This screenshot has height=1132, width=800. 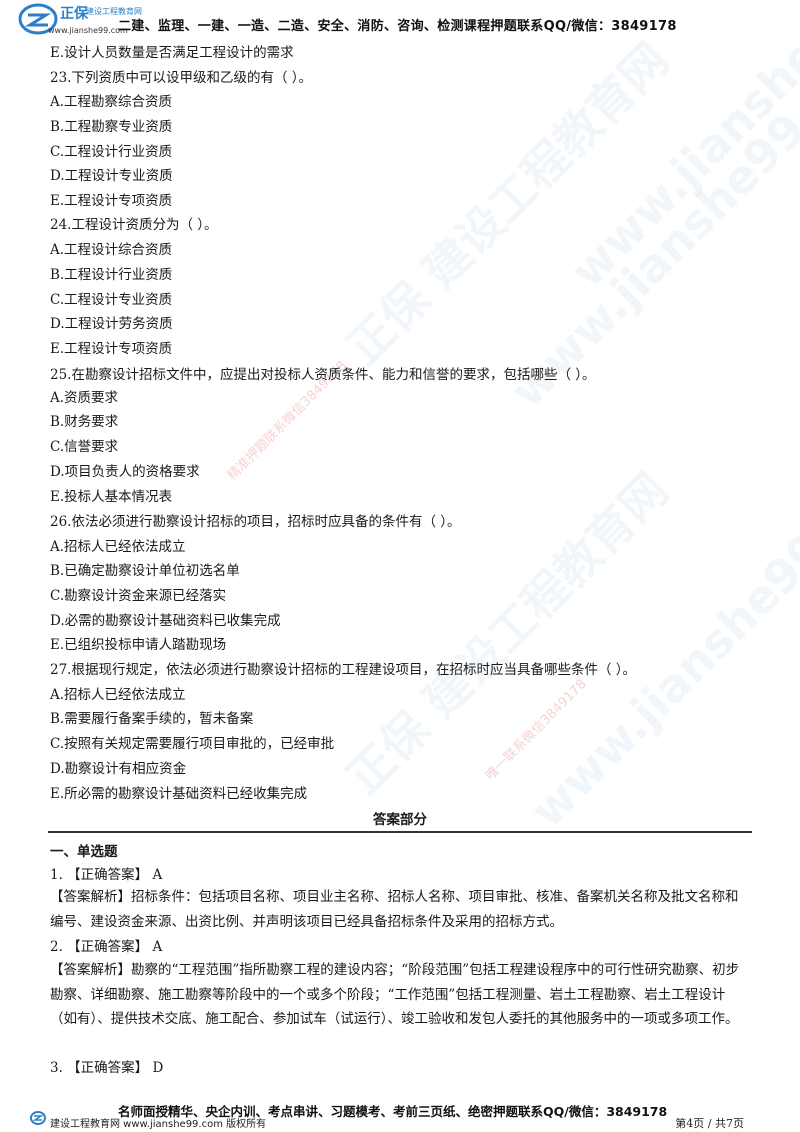 I want to click on answers-title: 答案部分, so click(x=400, y=820).